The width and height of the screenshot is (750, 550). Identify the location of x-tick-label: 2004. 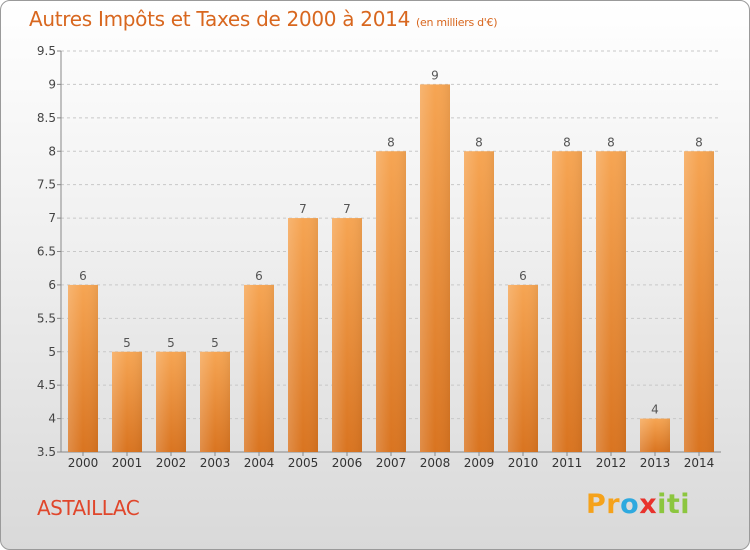
(259, 463).